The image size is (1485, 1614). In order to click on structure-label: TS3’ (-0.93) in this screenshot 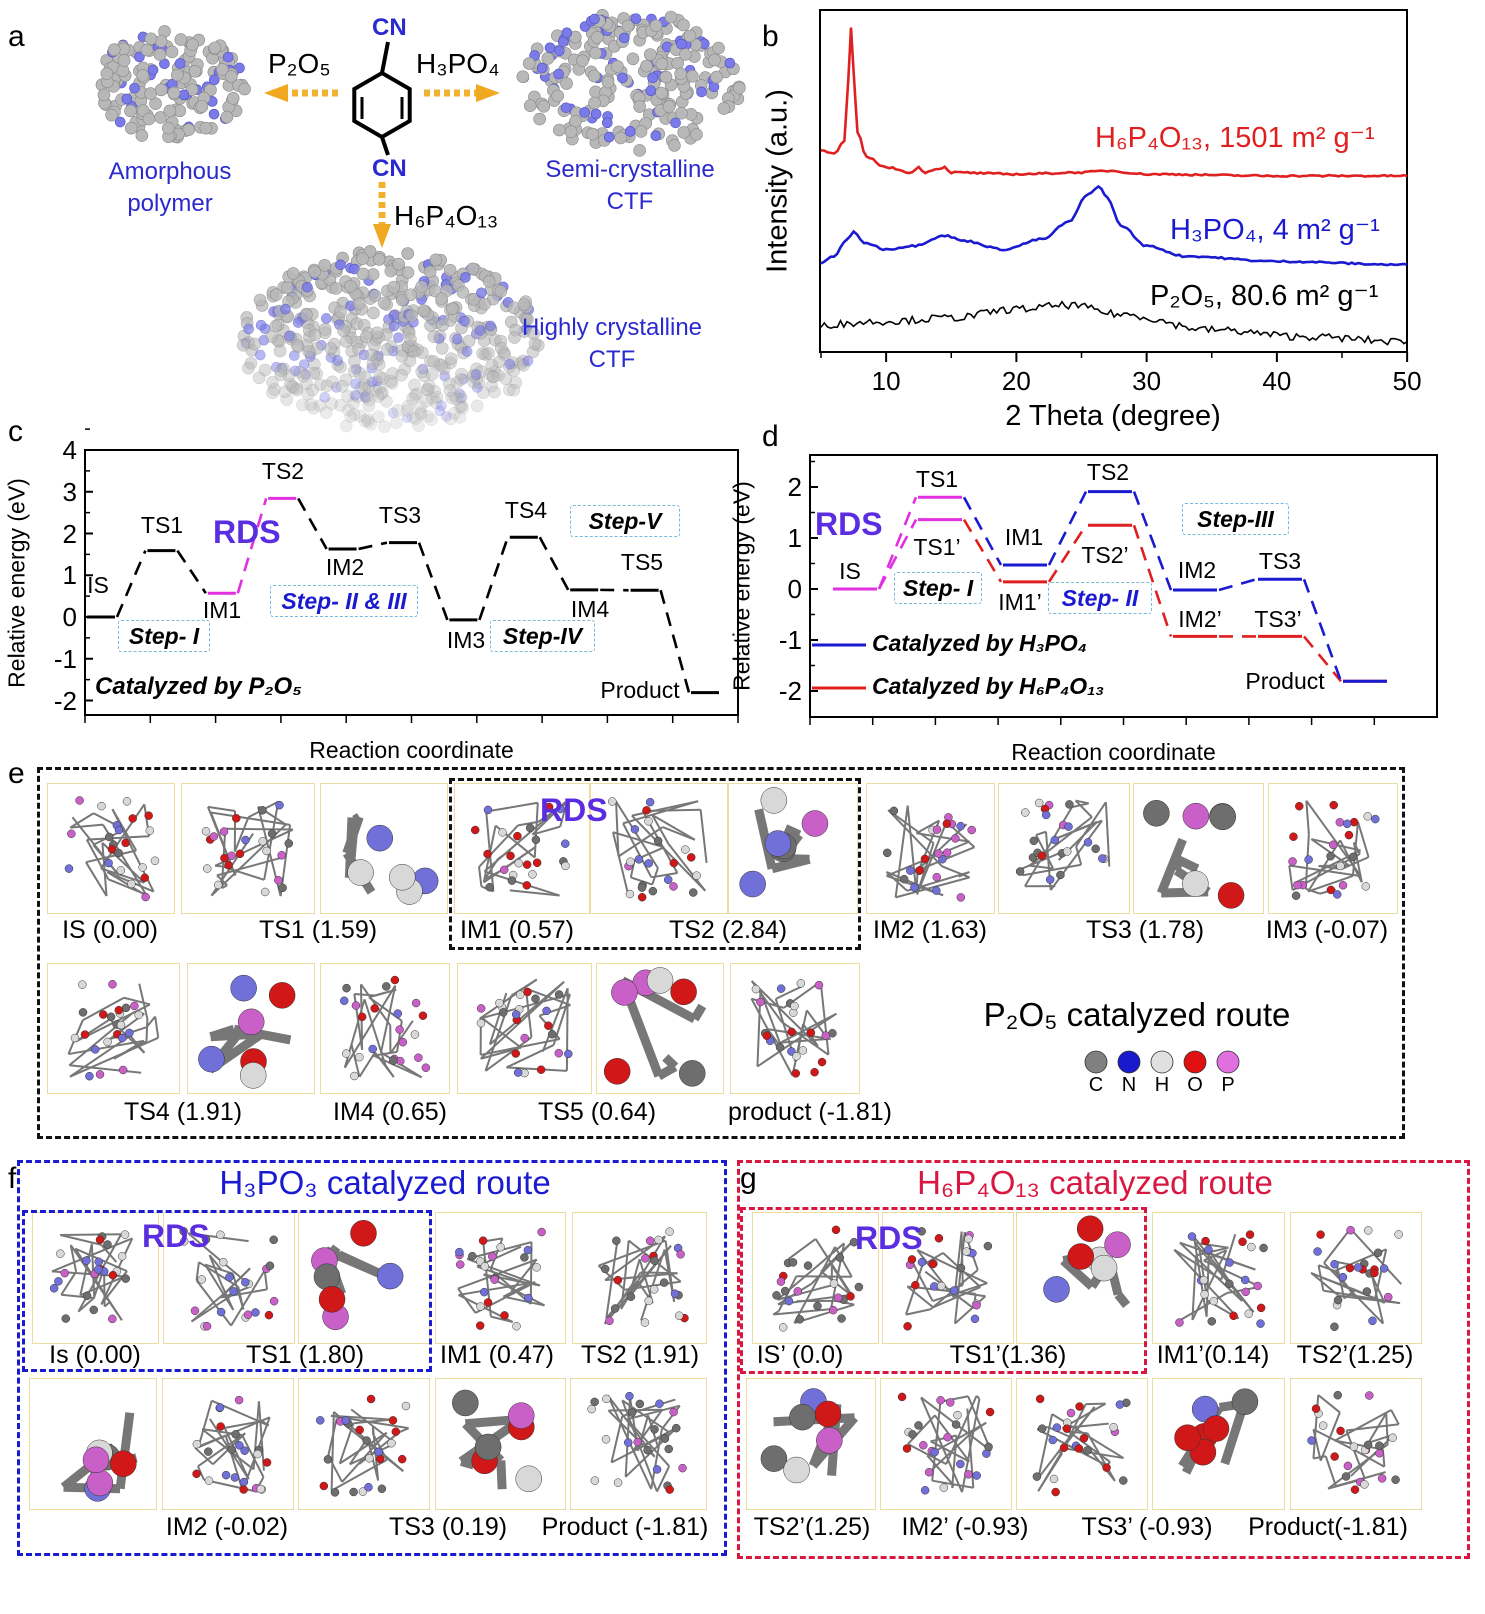, I will do `click(1147, 1527)`.